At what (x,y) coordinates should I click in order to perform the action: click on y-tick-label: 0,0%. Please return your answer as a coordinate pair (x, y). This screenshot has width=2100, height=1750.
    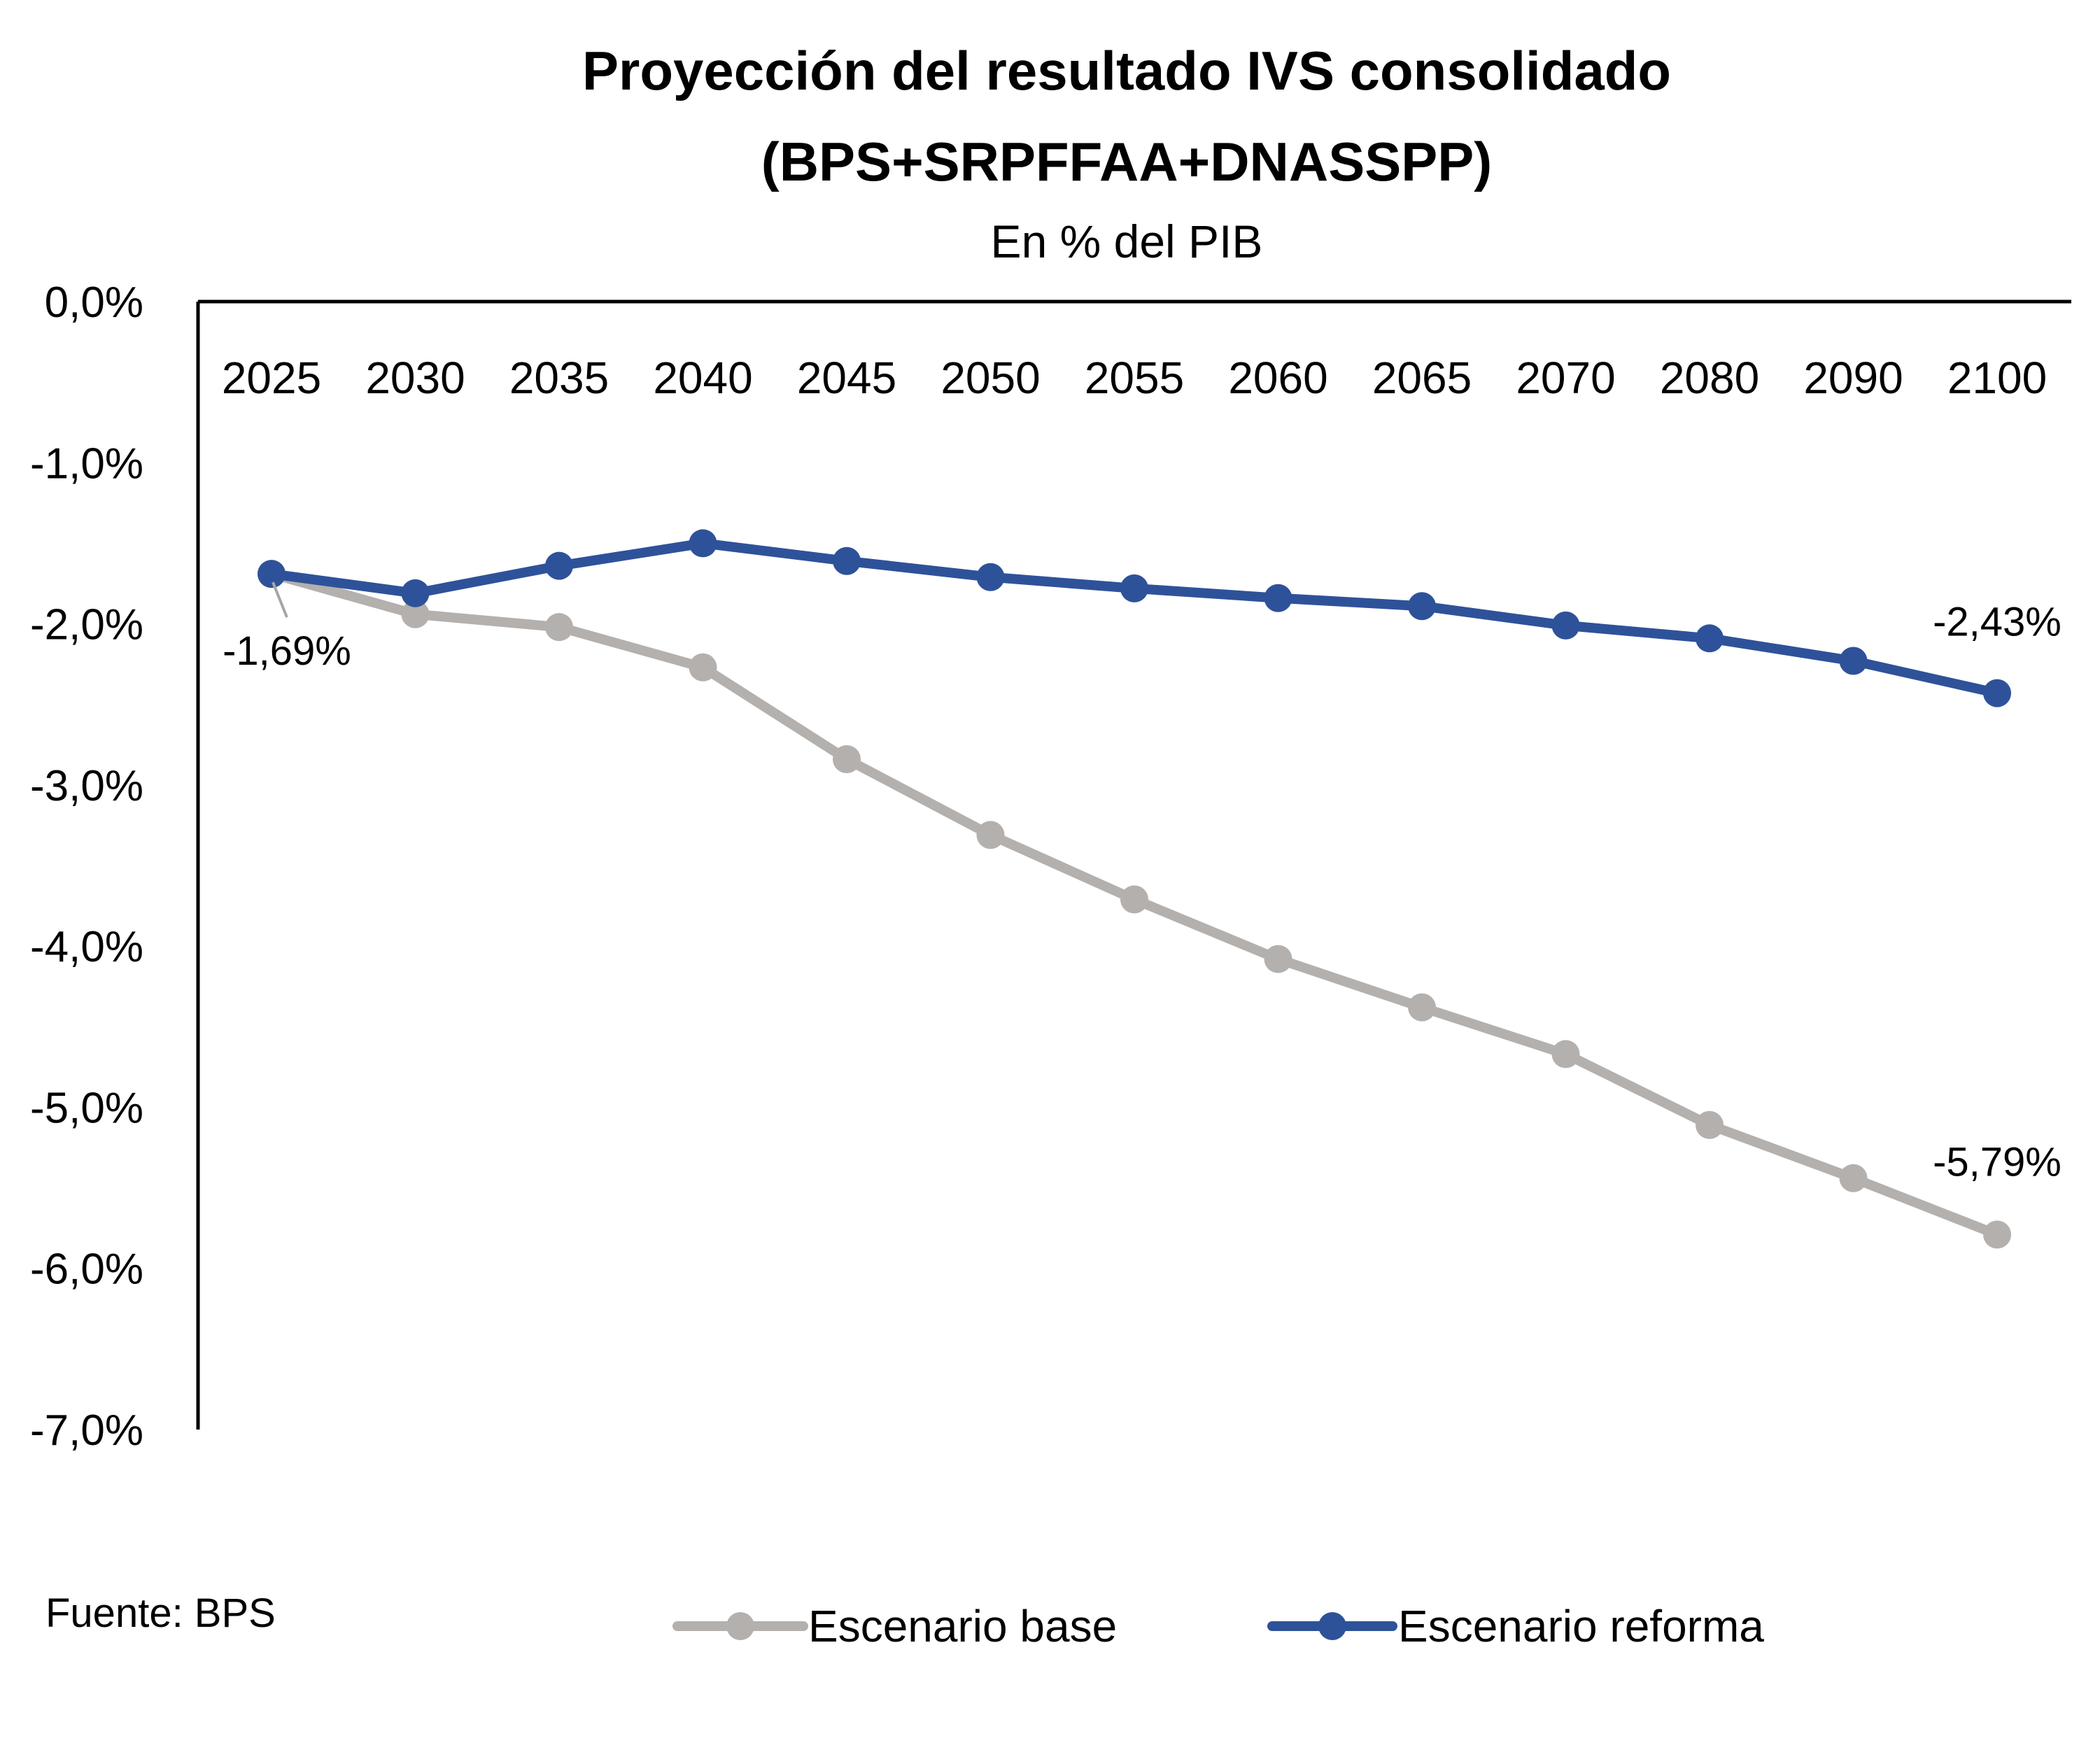
    Looking at the image, I should click on (94, 302).